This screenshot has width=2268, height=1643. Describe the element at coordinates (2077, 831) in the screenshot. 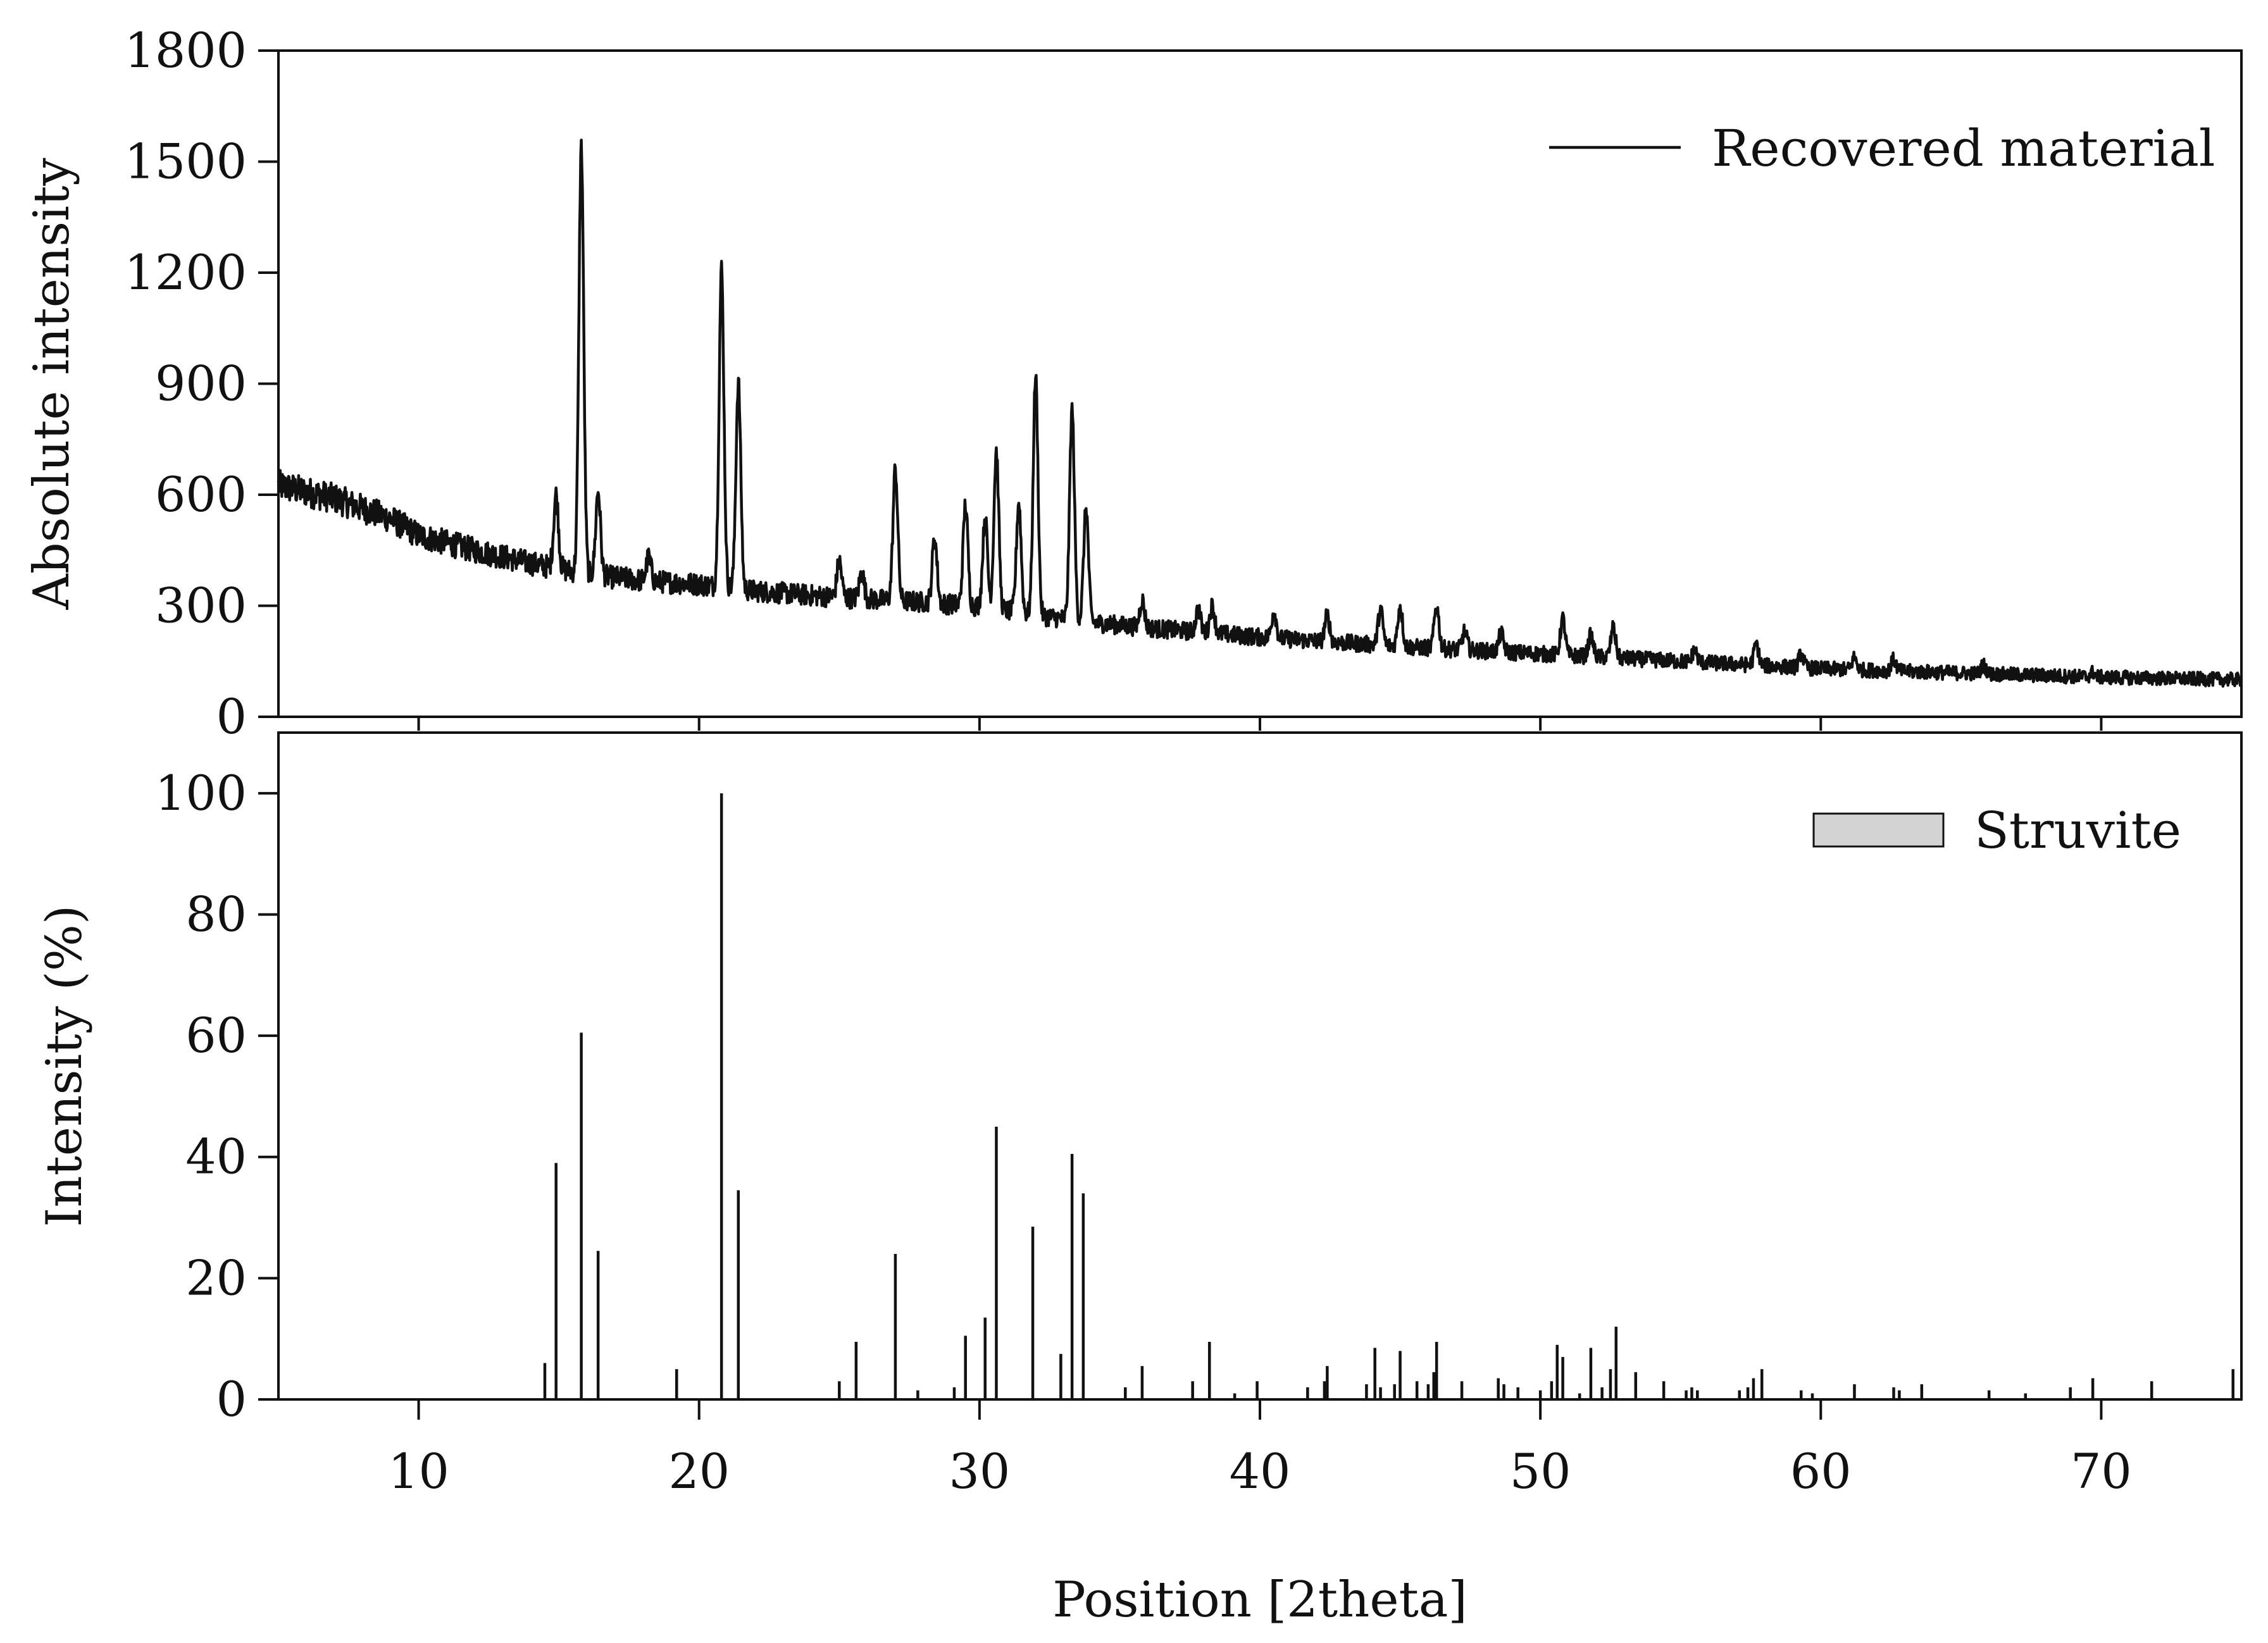

I see `legend-label-struvite: Struvite` at that location.